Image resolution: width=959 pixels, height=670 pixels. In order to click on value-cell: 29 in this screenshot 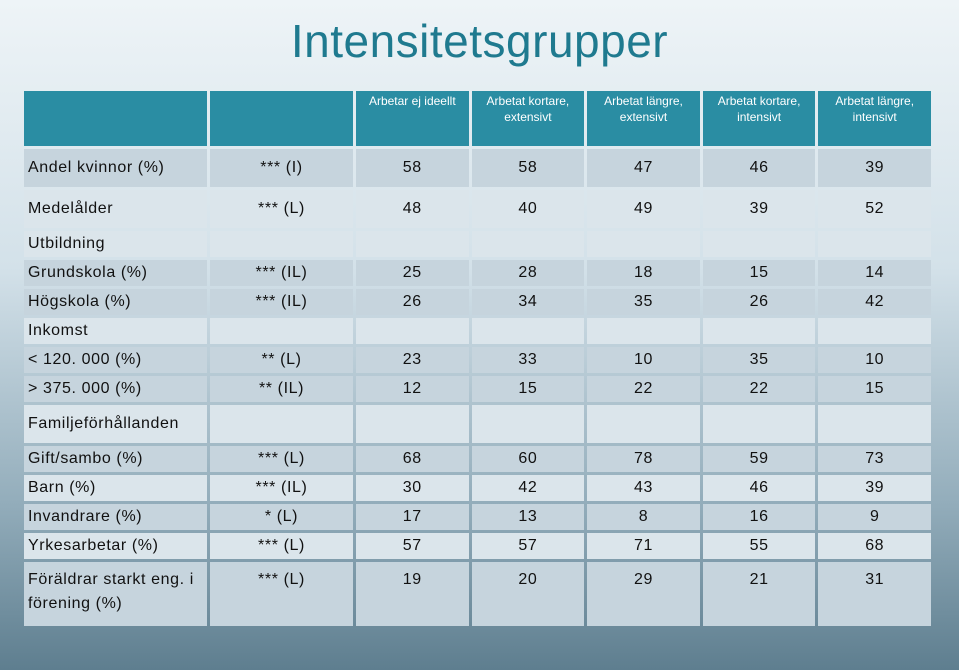, I will do `click(643, 594)`.